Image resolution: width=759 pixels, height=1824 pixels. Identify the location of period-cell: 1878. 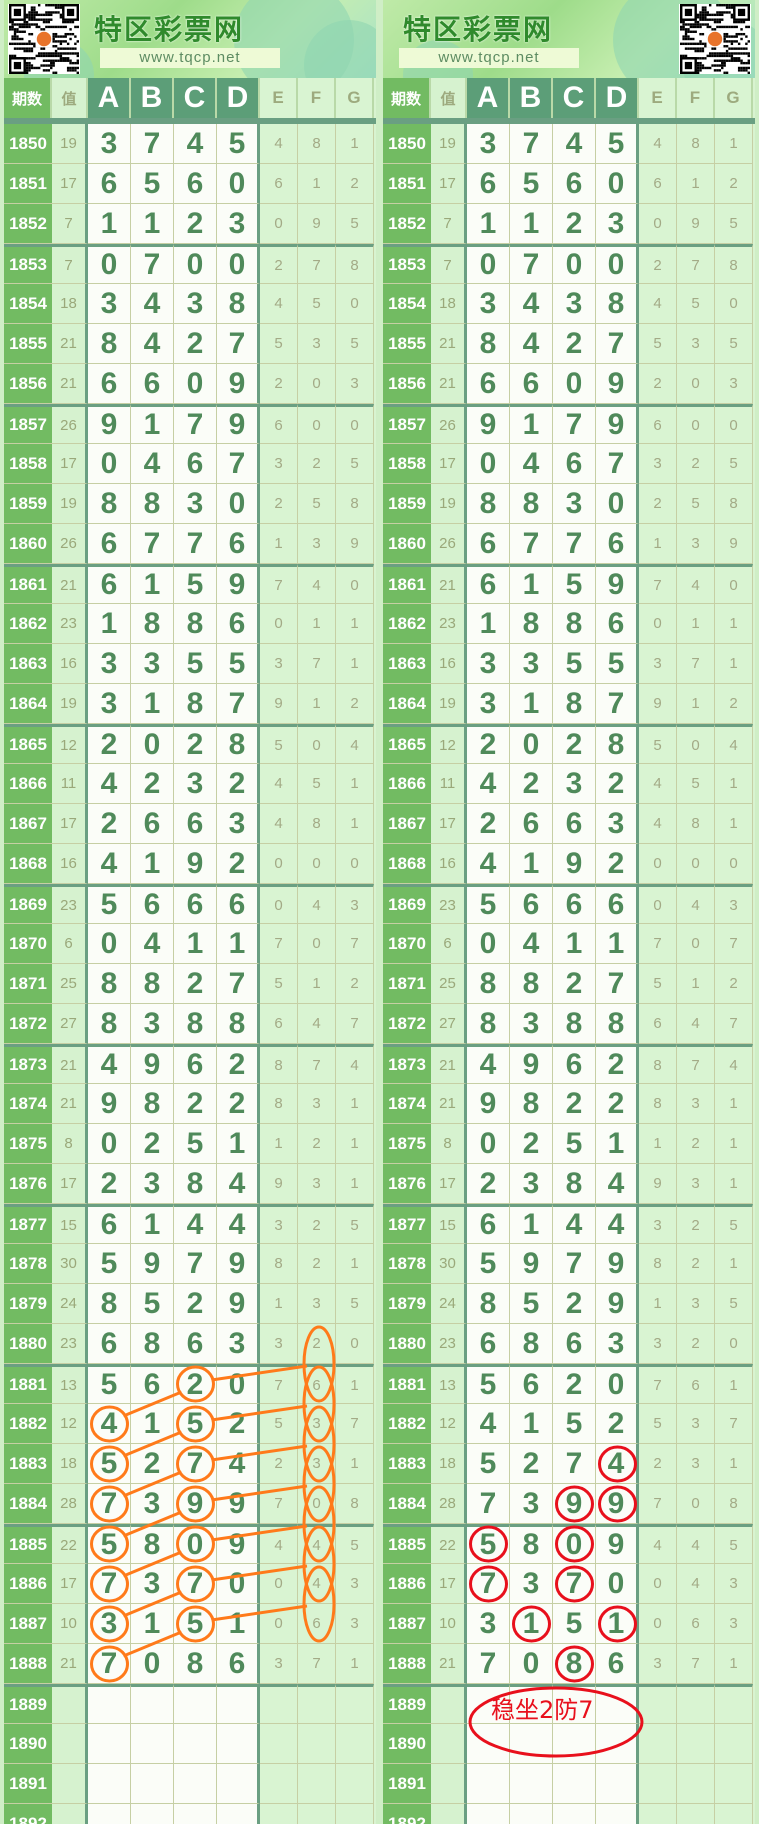
(28, 1264).